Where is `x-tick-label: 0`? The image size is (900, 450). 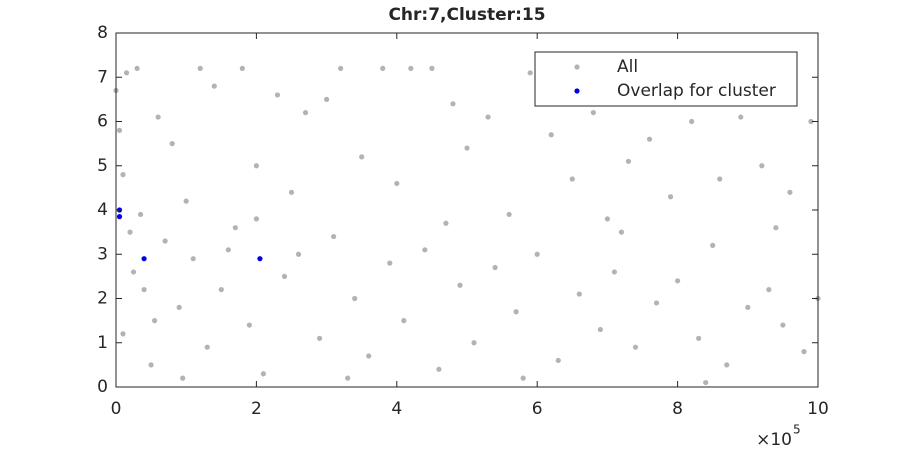
x-tick-label: 0 is located at coordinates (116, 409).